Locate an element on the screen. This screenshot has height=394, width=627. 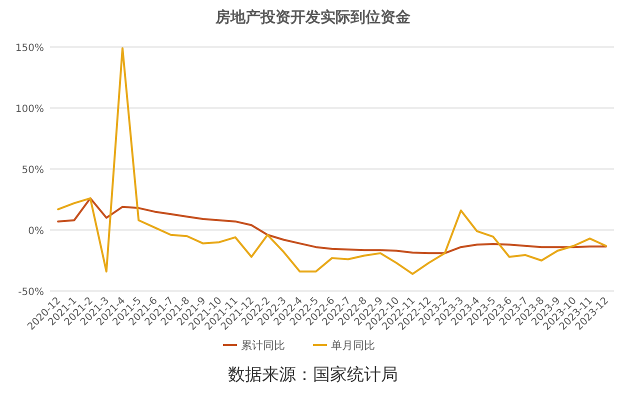
y-tick-label: -50% is located at coordinates (31, 292).